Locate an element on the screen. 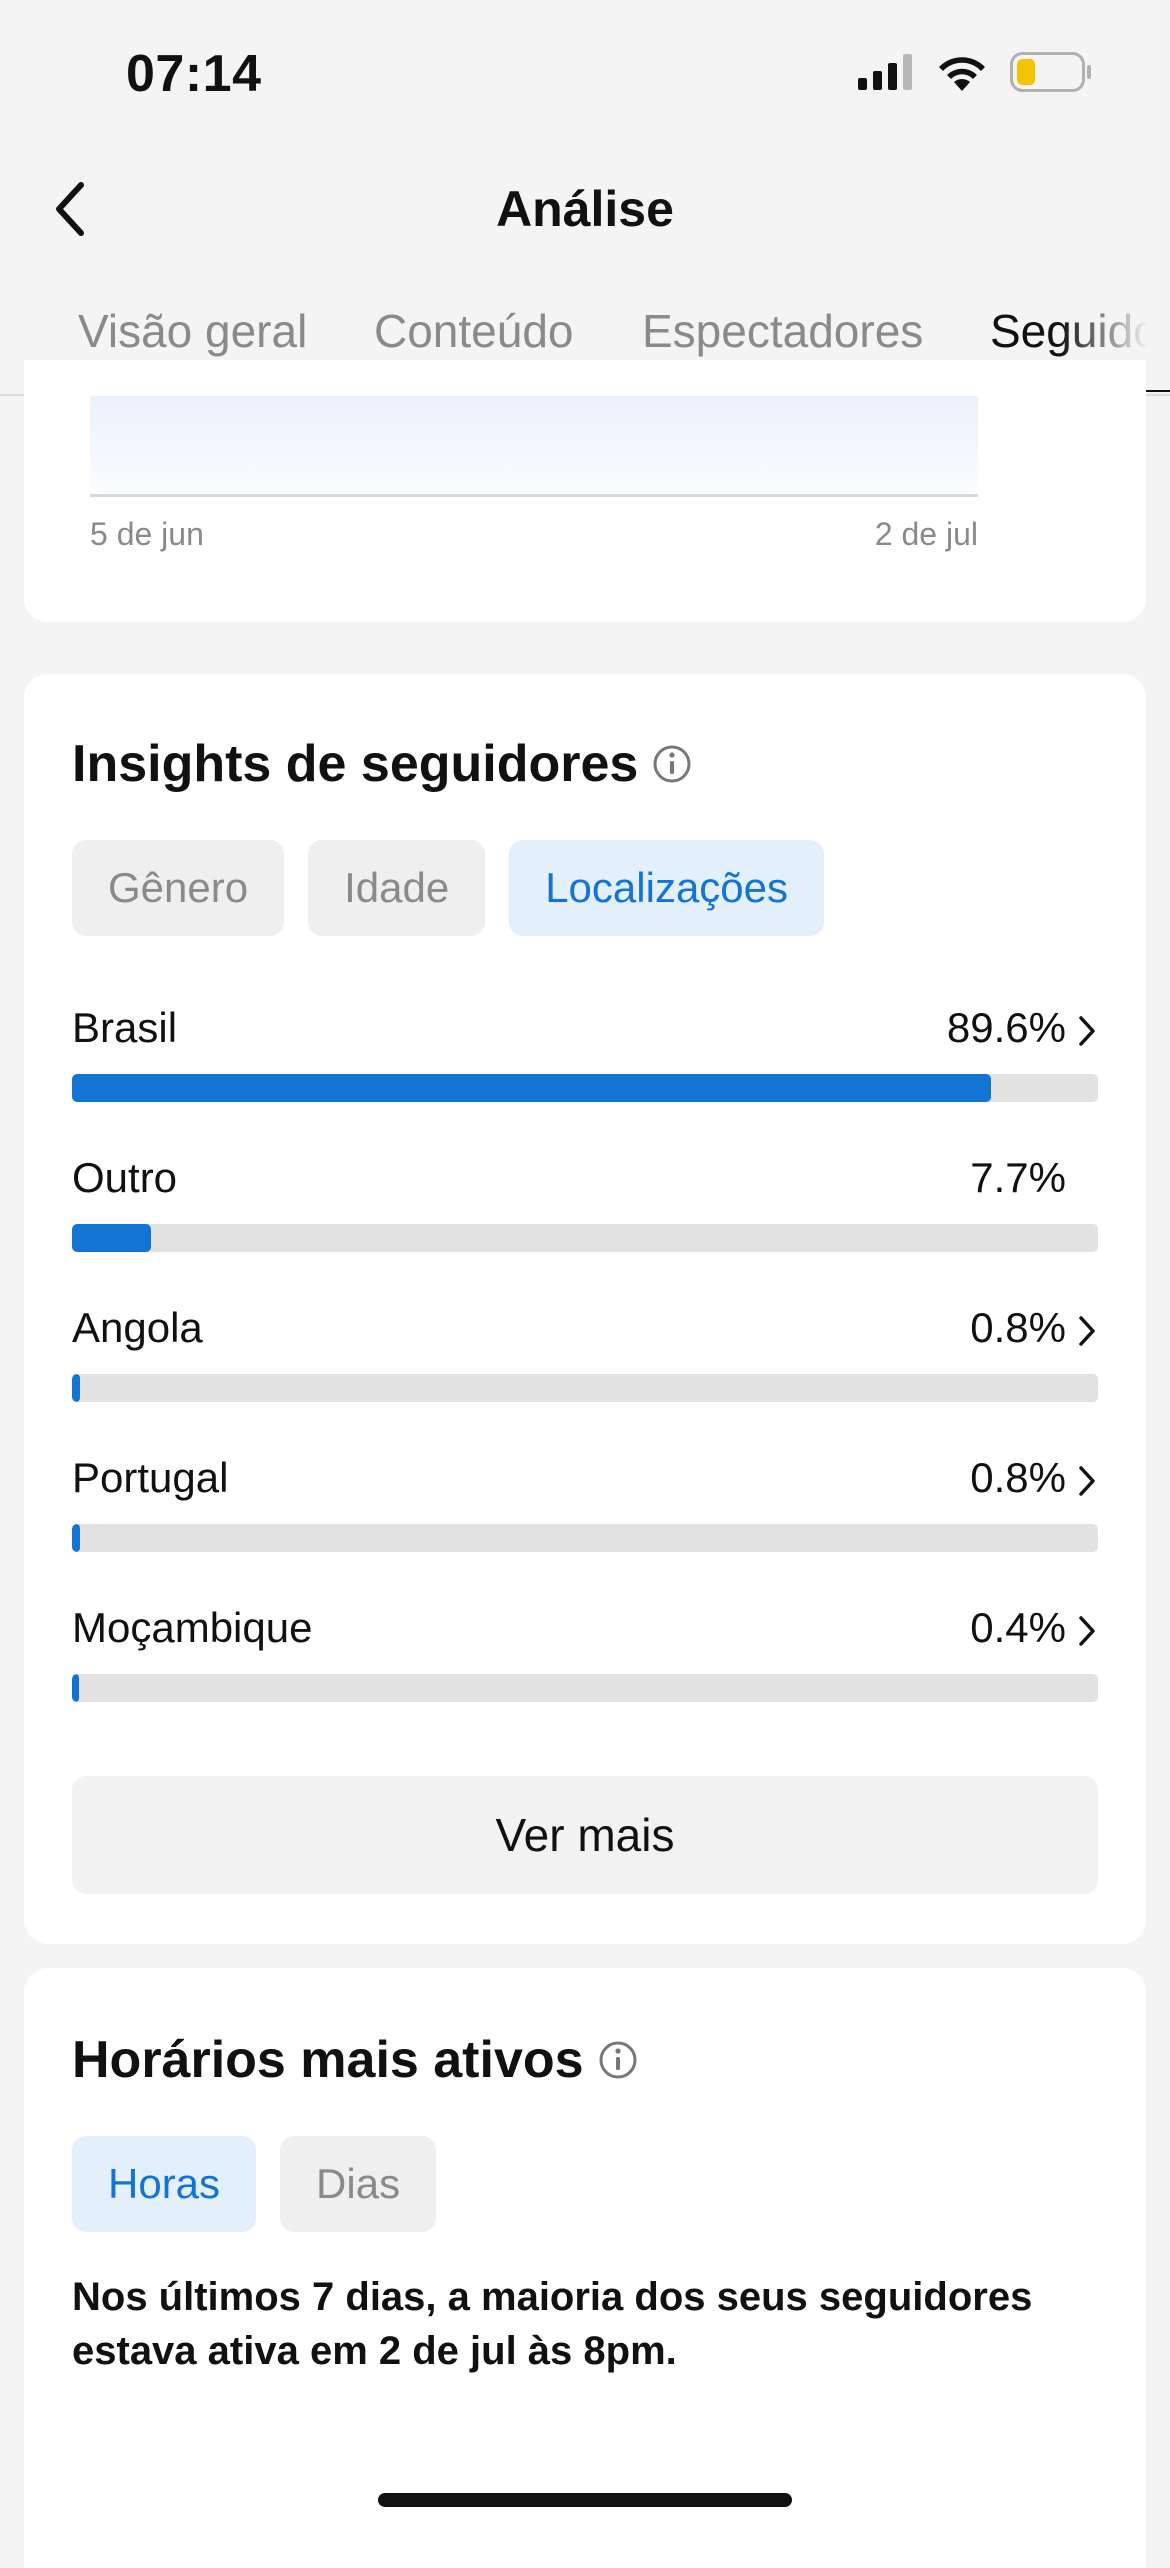  chip-hours: Horas is located at coordinates (164, 2184).